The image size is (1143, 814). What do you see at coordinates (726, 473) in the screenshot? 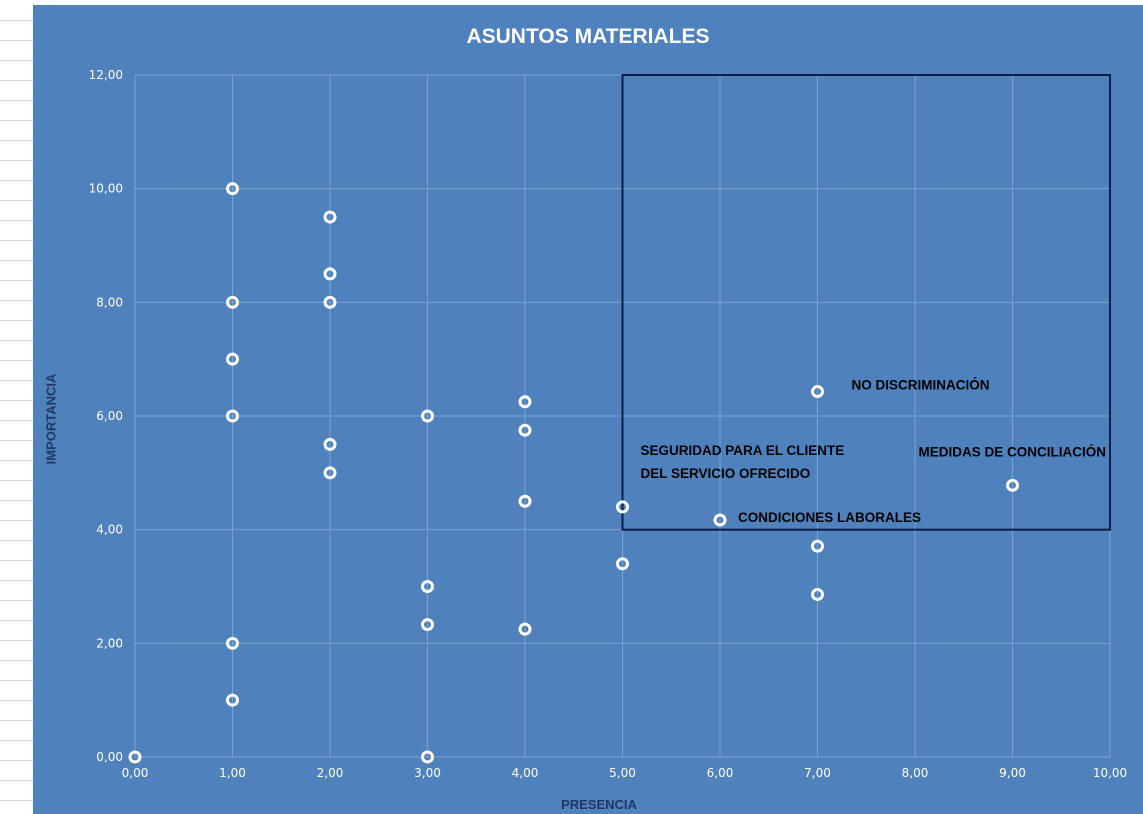
I see `point-annotation: DEL SERVICIO OFRECIDO` at bounding box center [726, 473].